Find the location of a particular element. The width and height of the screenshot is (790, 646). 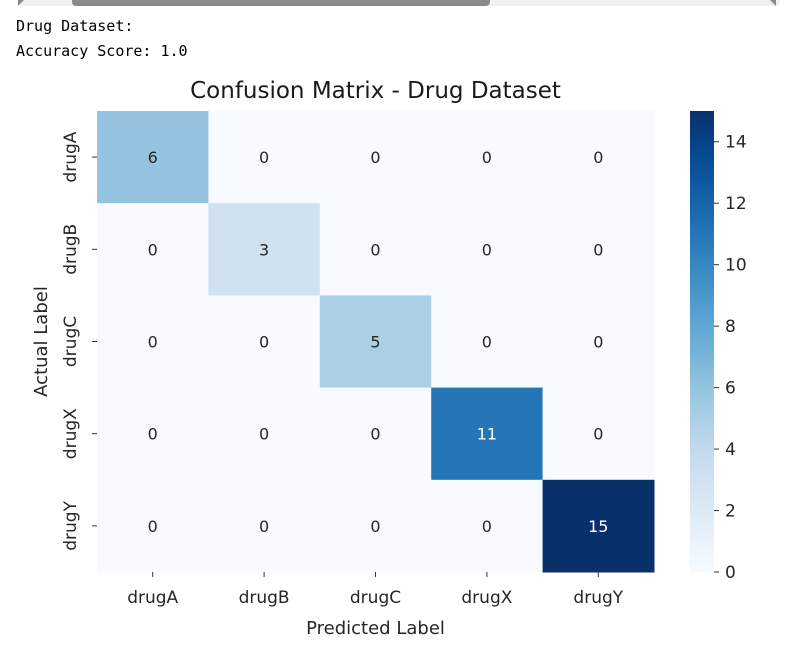

cell-value-label: 5 is located at coordinates (375, 342).